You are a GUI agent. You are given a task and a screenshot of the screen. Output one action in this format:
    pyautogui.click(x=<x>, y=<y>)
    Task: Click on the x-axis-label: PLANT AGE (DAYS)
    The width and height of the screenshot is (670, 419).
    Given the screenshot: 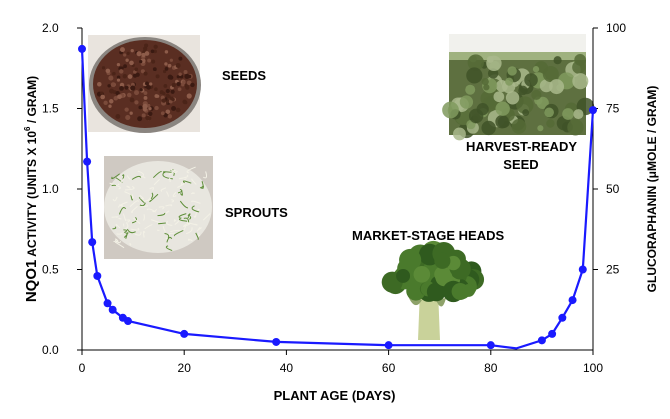 What is the action you would take?
    pyautogui.click(x=335, y=395)
    